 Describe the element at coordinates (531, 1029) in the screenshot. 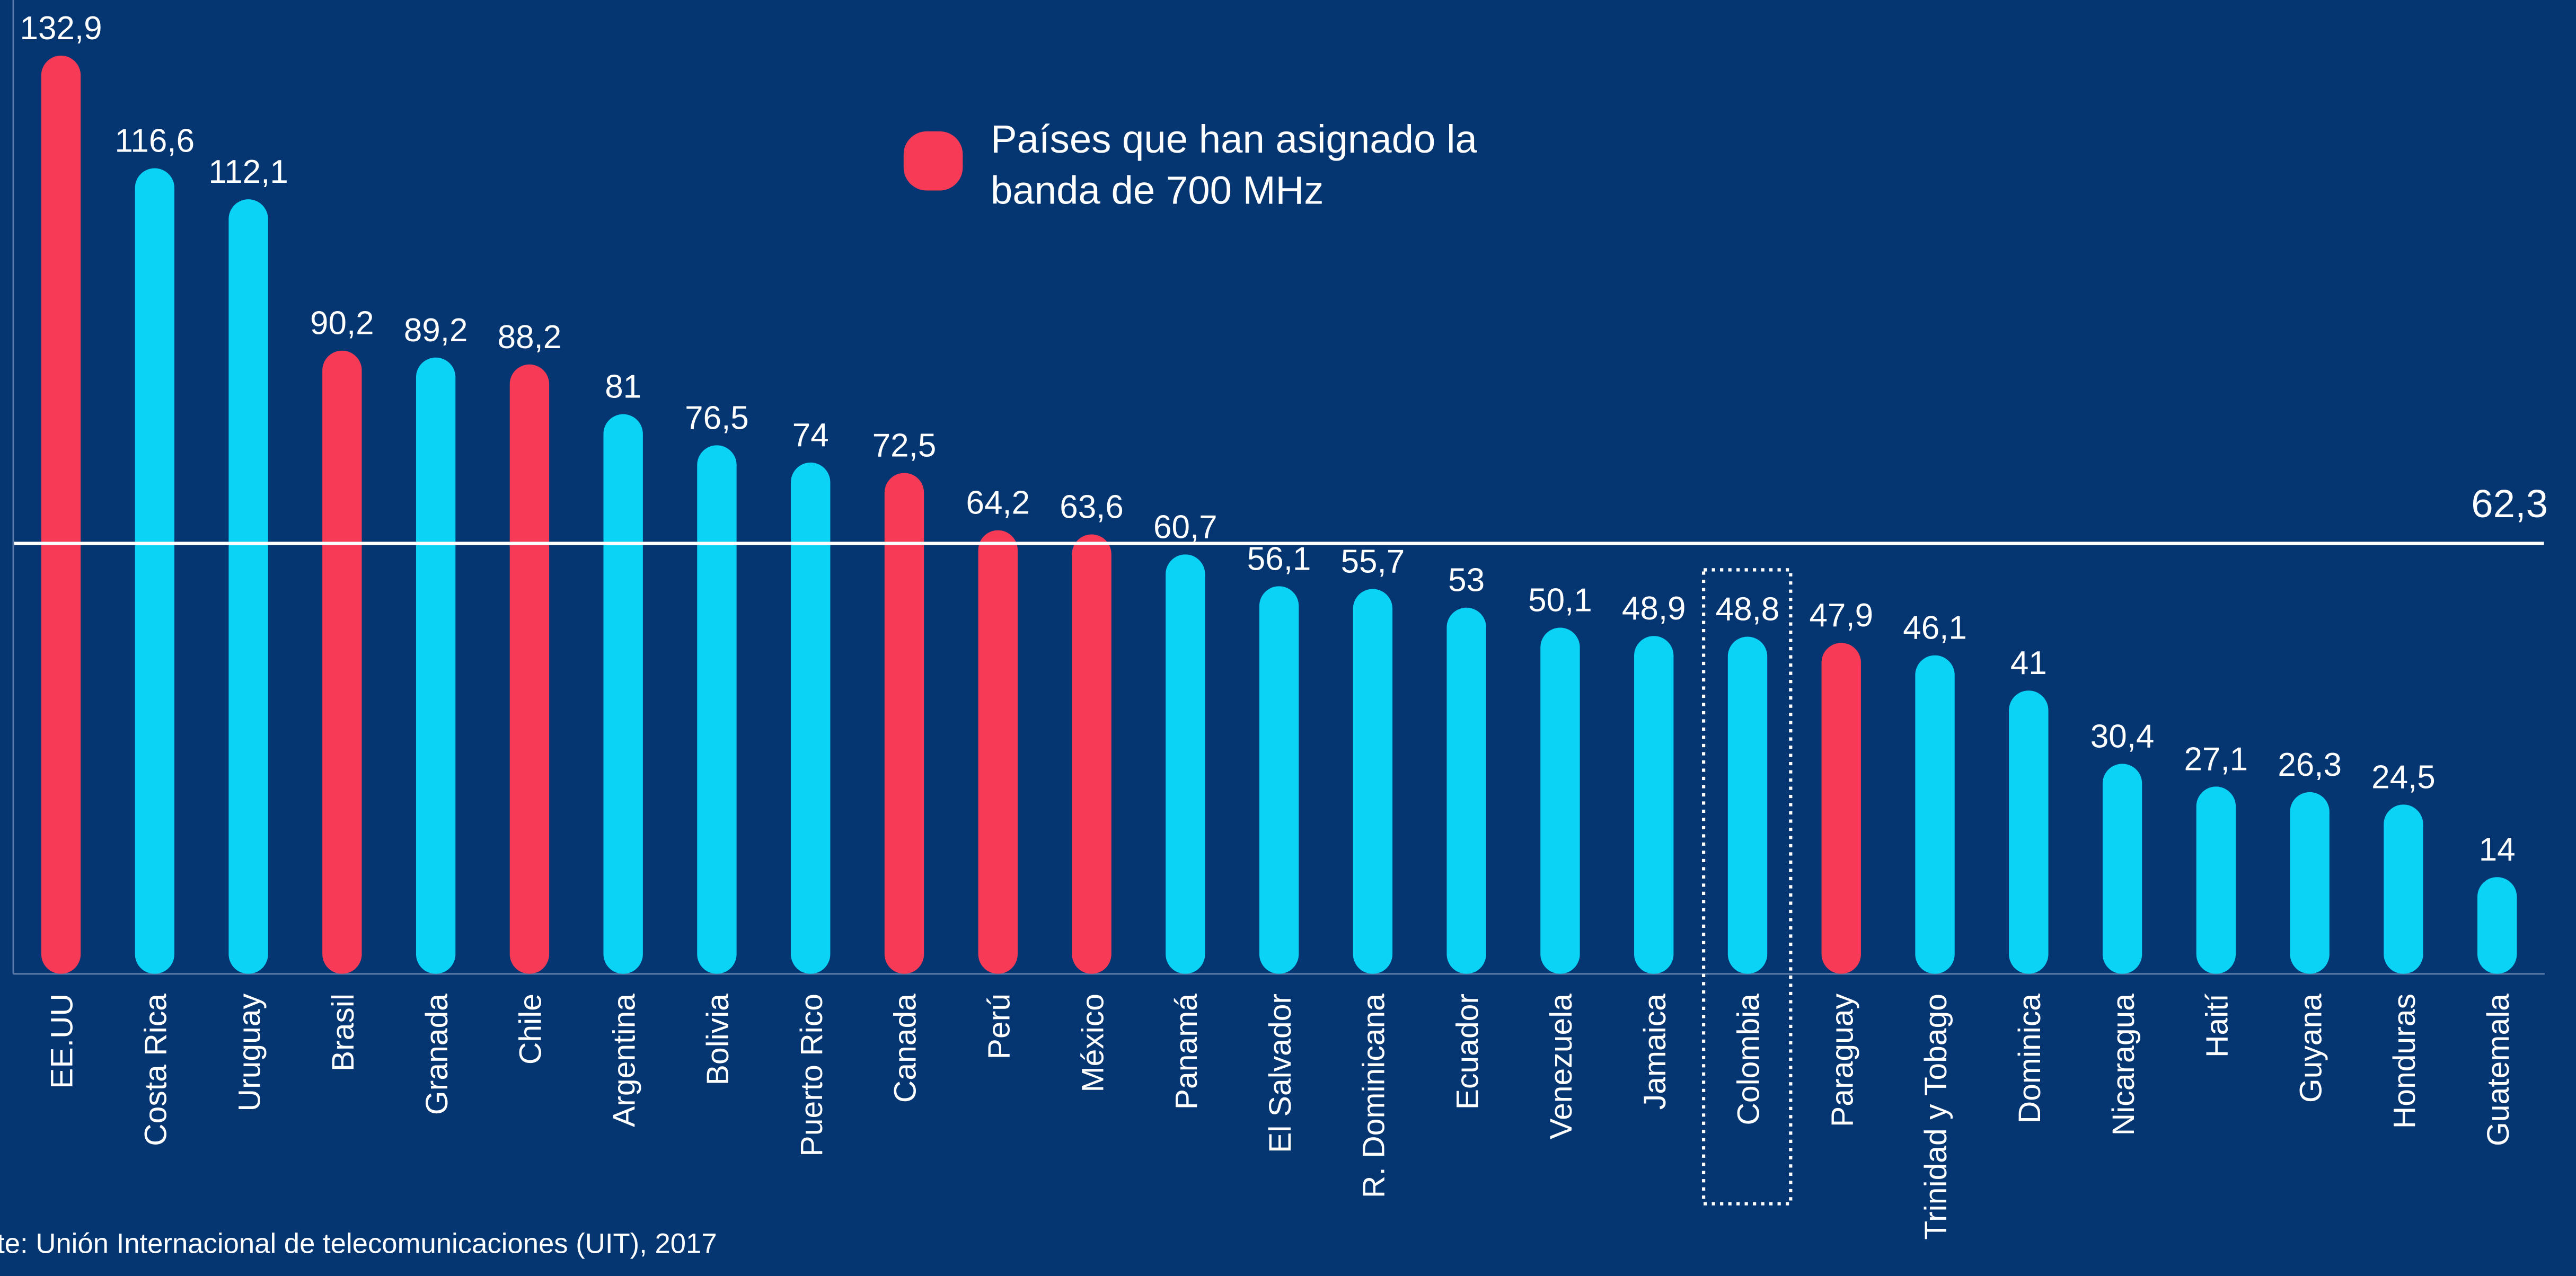

I see `x-tick-label: Chile` at that location.